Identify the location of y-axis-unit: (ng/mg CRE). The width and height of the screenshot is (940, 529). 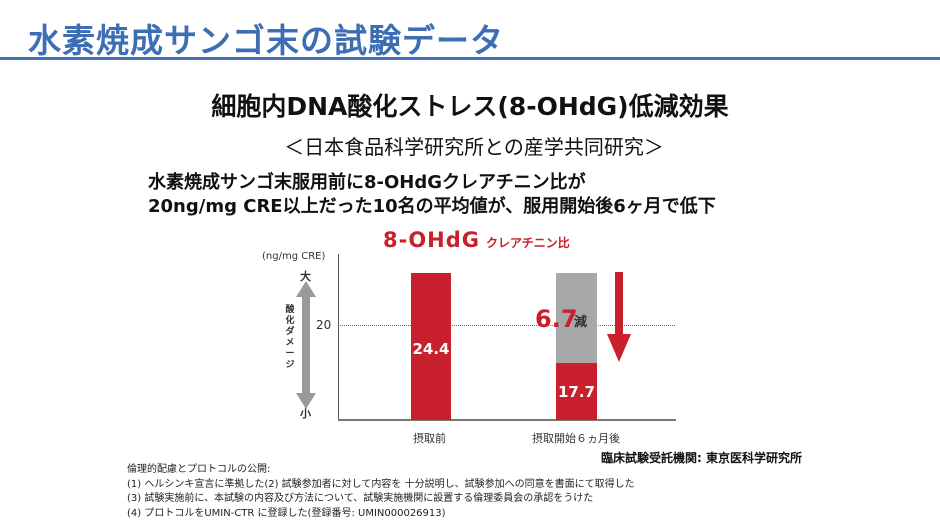
(294, 256).